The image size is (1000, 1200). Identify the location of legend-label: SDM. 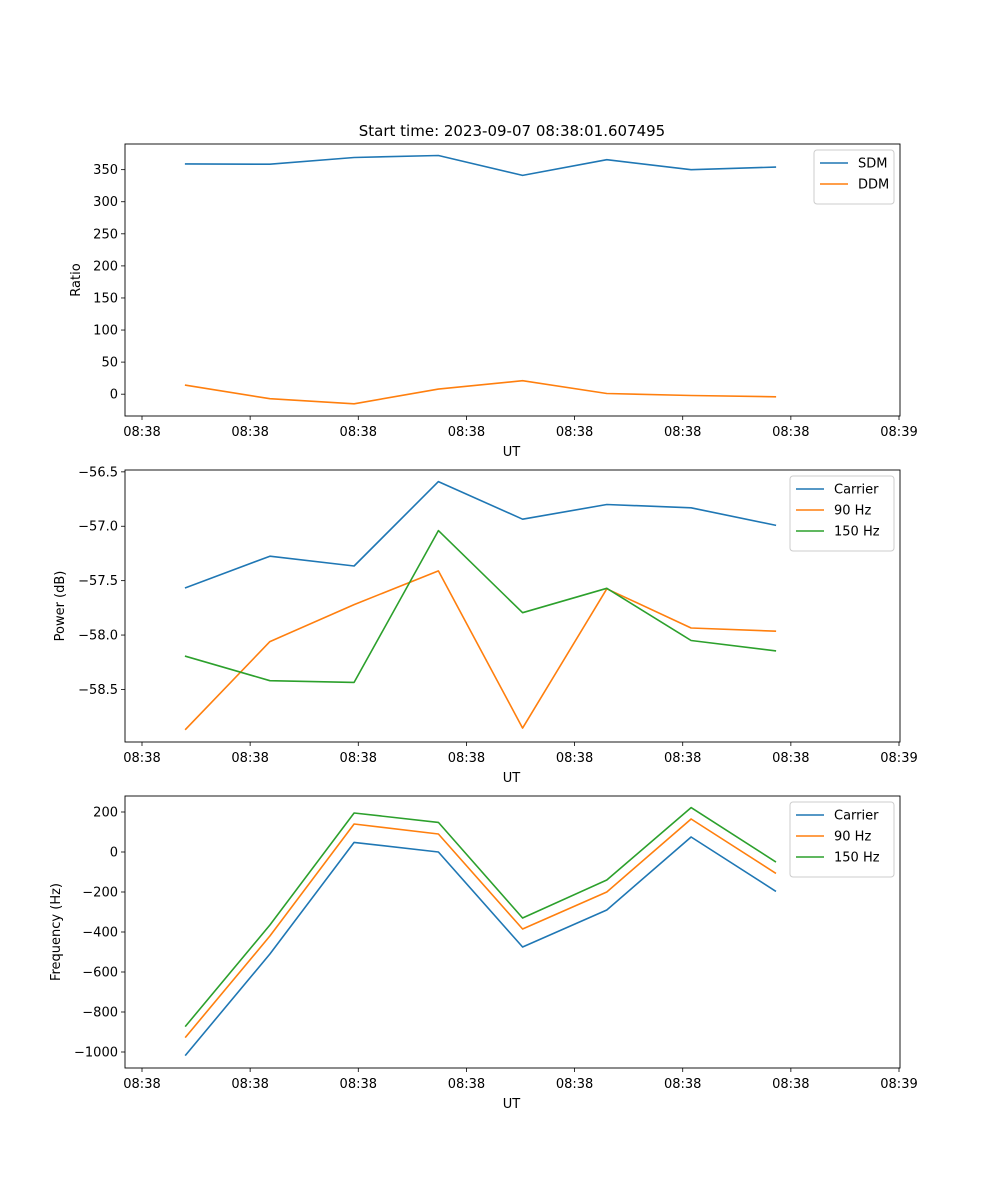
(872, 164).